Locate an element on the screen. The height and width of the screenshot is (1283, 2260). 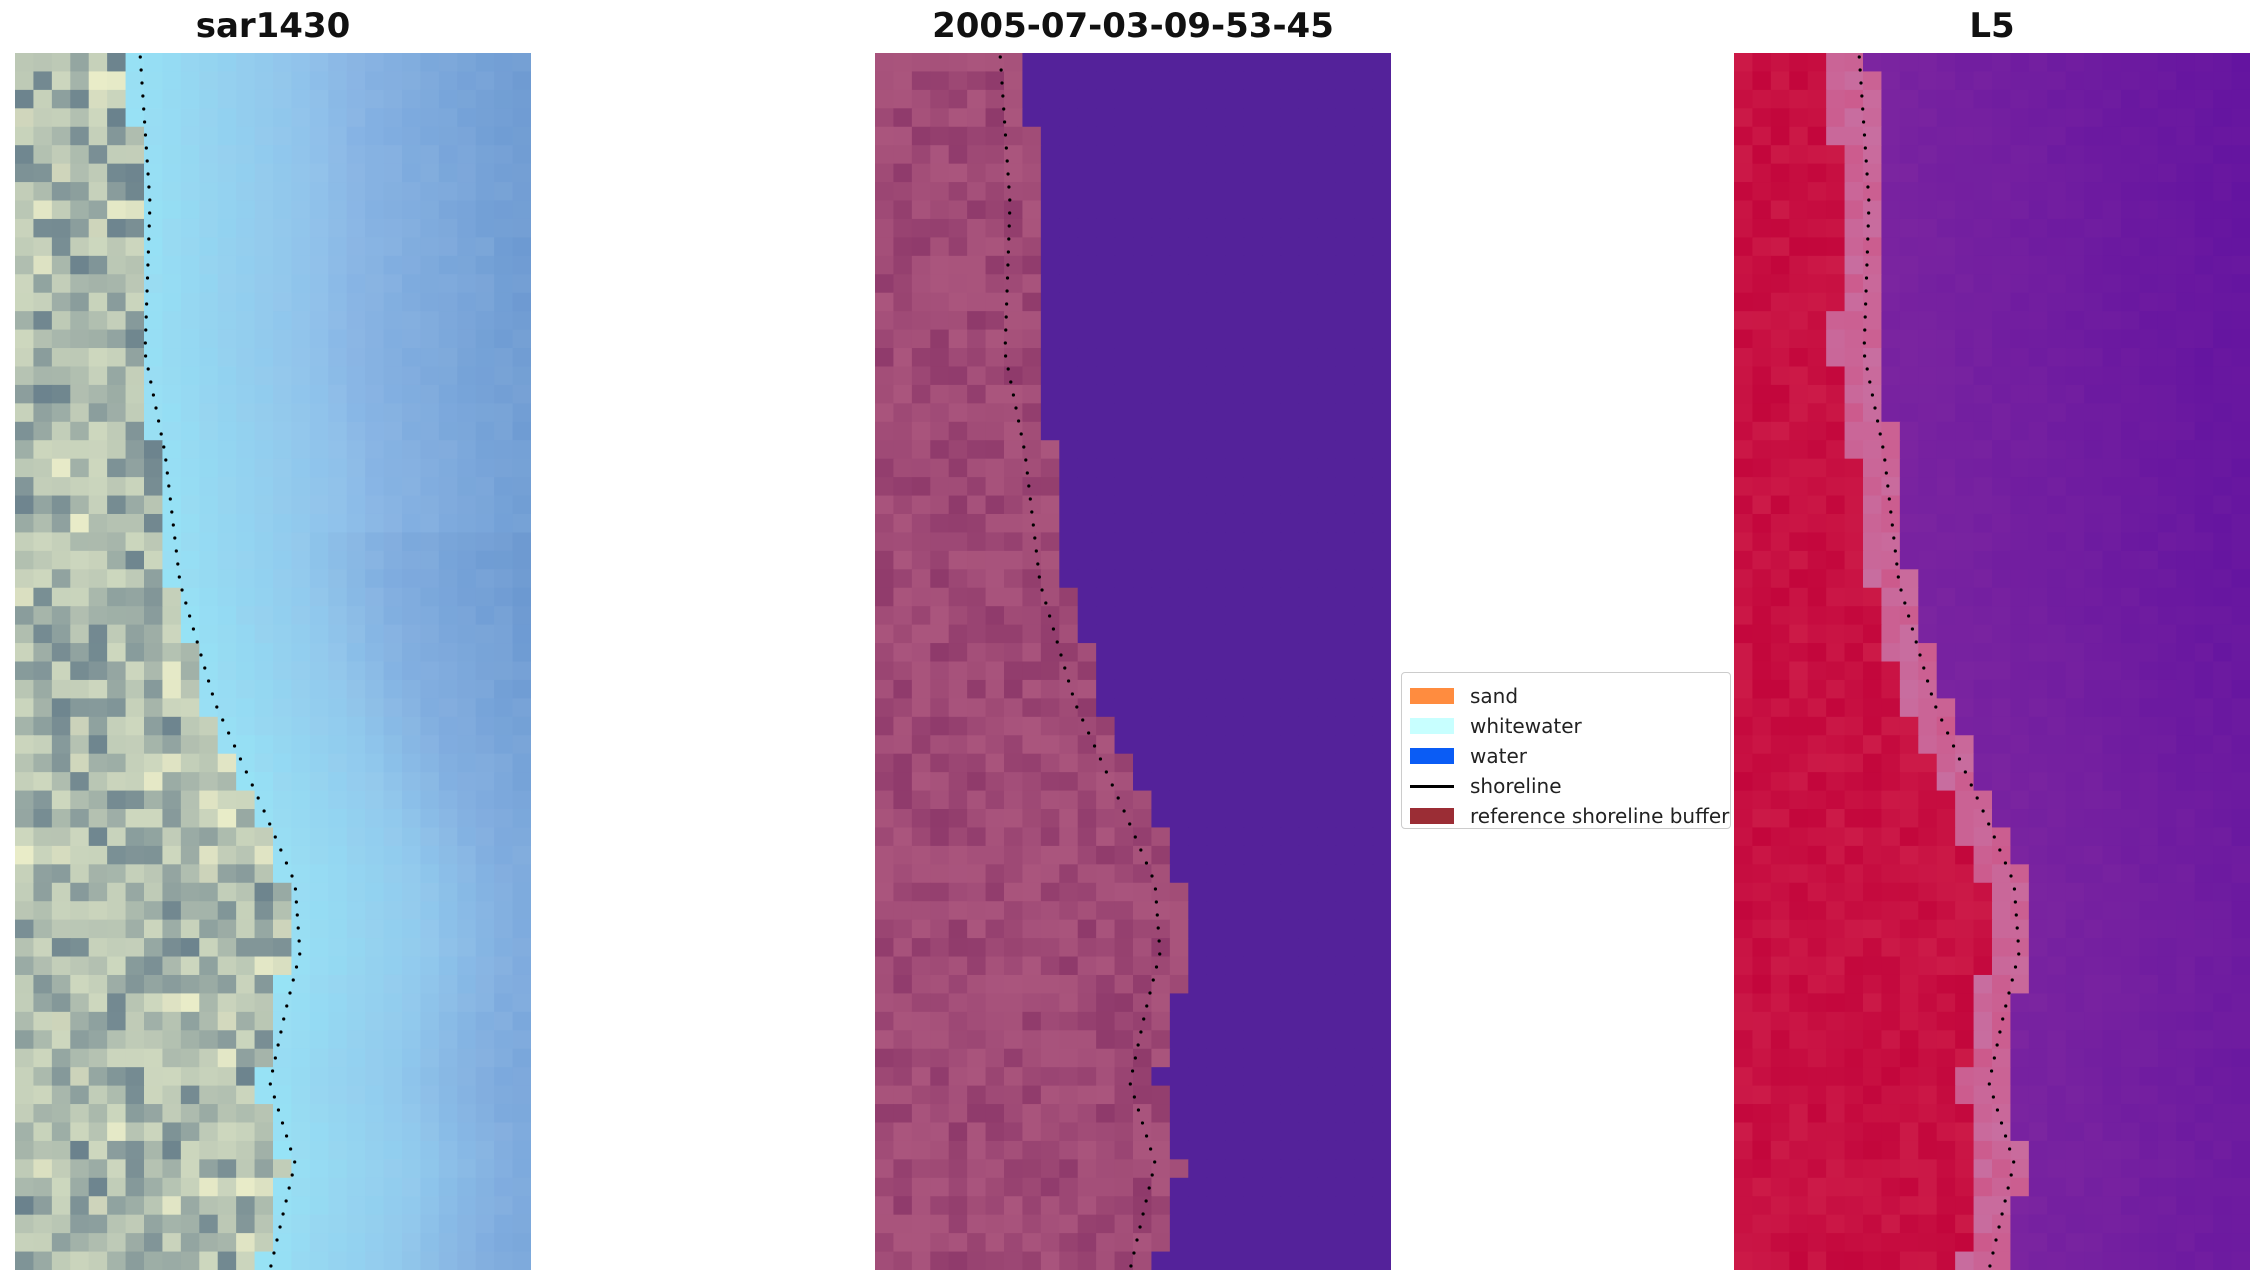
whitewater-swatch is located at coordinates (1432, 726).